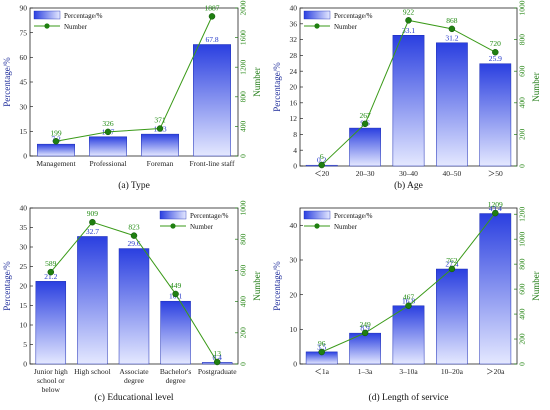 Image resolution: width=550 pixels, height=410 pixels. Describe the element at coordinates (176, 380) in the screenshot. I see `category-label: degree` at that location.